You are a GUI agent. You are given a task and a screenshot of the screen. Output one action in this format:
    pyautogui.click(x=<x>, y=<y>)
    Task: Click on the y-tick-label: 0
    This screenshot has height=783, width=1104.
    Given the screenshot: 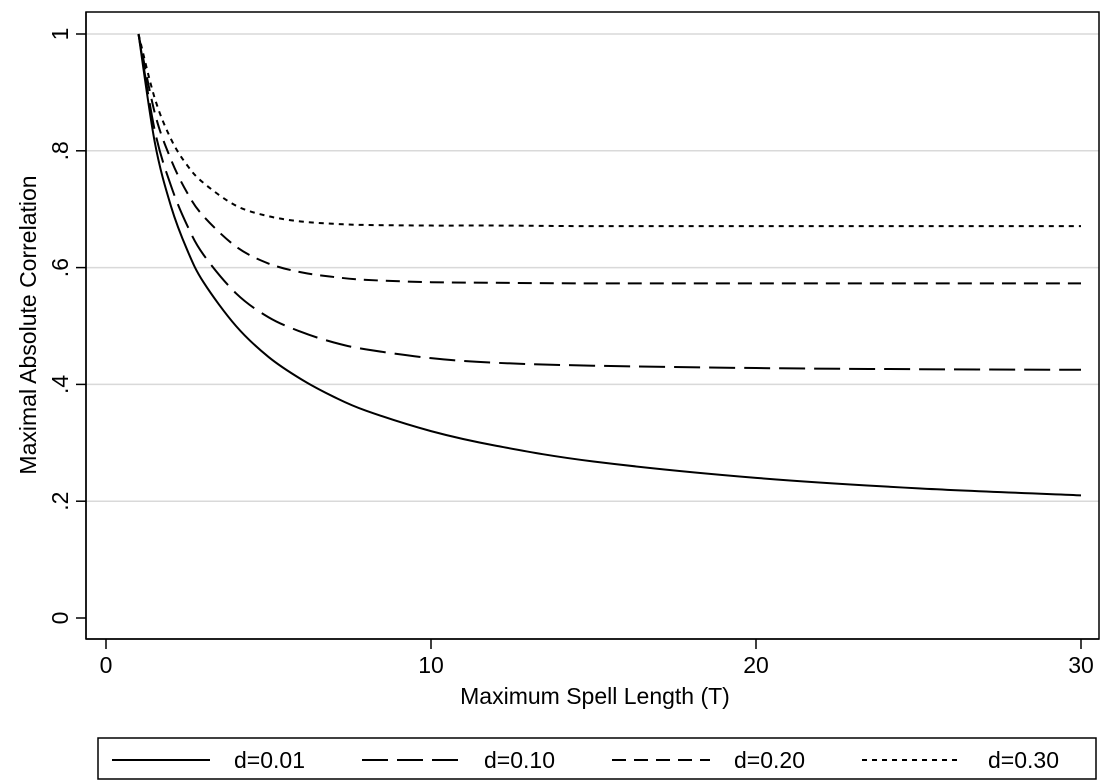 What is the action you would take?
    pyautogui.click(x=60, y=618)
    